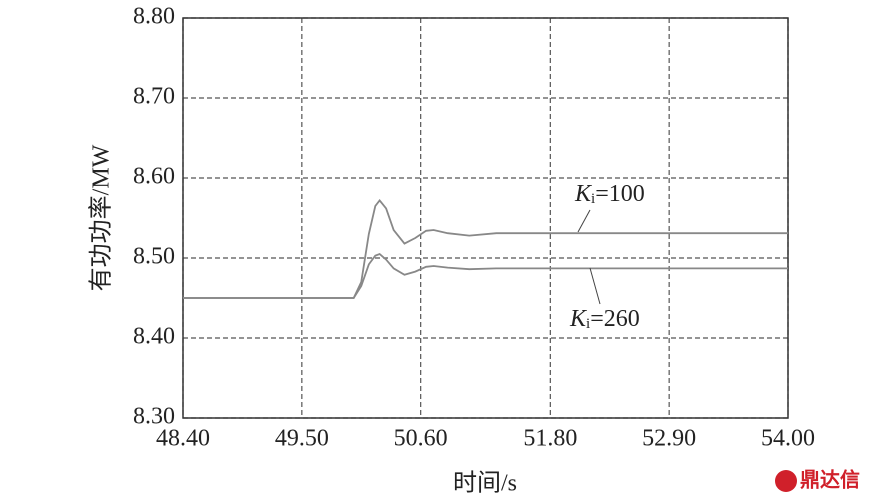  Describe the element at coordinates (421, 439) in the screenshot. I see `x-tick-label: 50.60` at that location.